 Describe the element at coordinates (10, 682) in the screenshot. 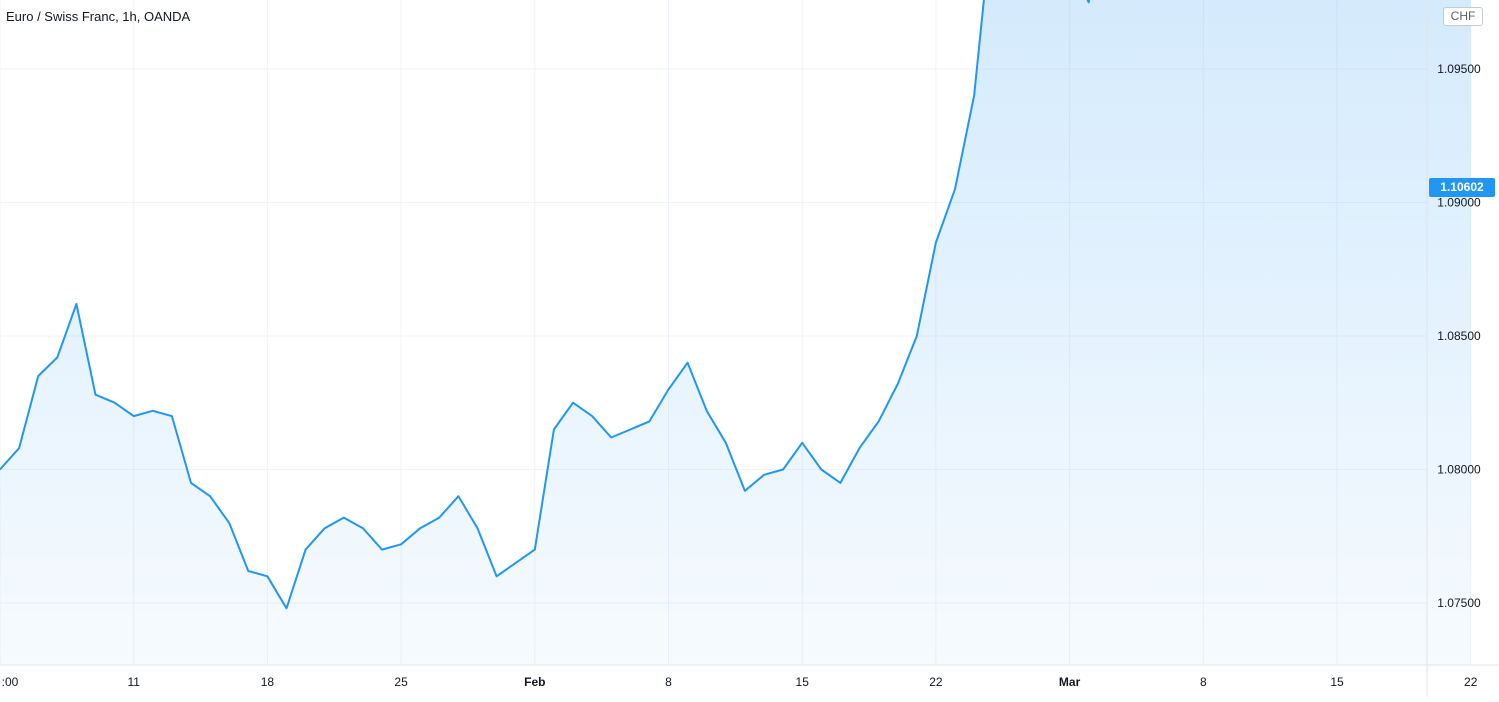

I see `x-tick-label: :00` at that location.